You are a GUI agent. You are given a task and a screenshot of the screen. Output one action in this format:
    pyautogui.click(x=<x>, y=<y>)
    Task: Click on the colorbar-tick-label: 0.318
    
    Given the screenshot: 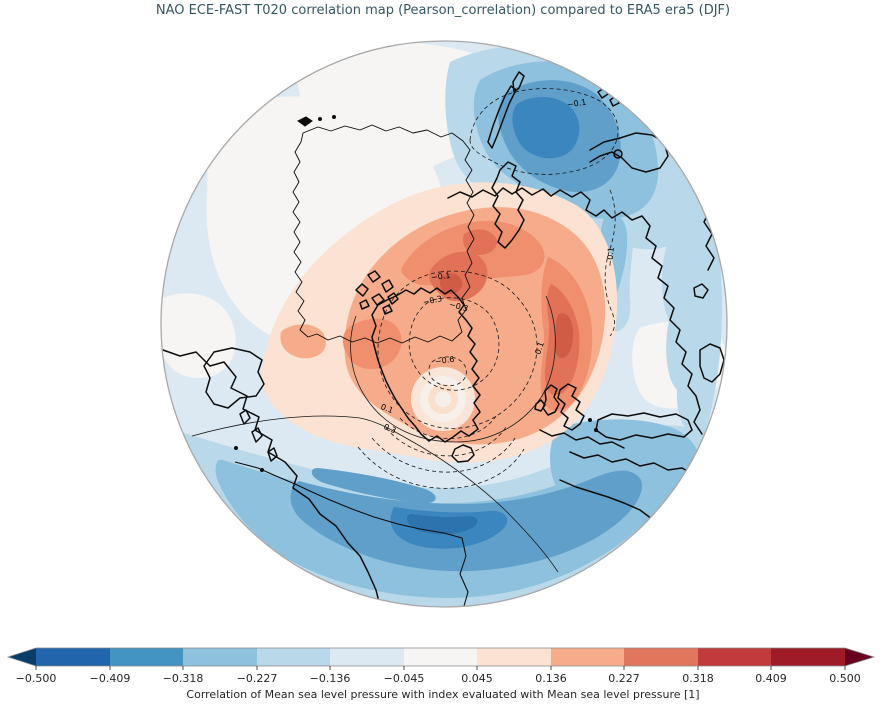 What is the action you would take?
    pyautogui.click(x=698, y=678)
    